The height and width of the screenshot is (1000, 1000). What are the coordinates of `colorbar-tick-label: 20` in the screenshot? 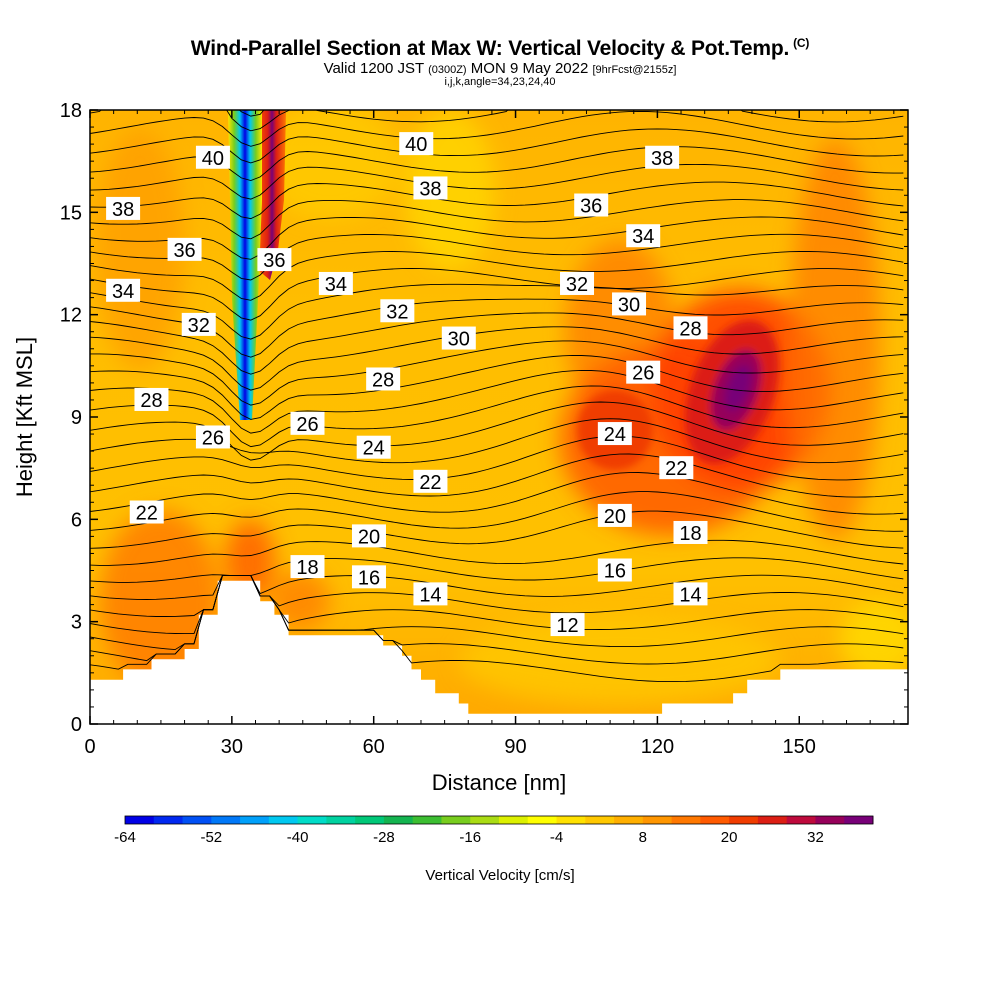 It's located at (729, 837).